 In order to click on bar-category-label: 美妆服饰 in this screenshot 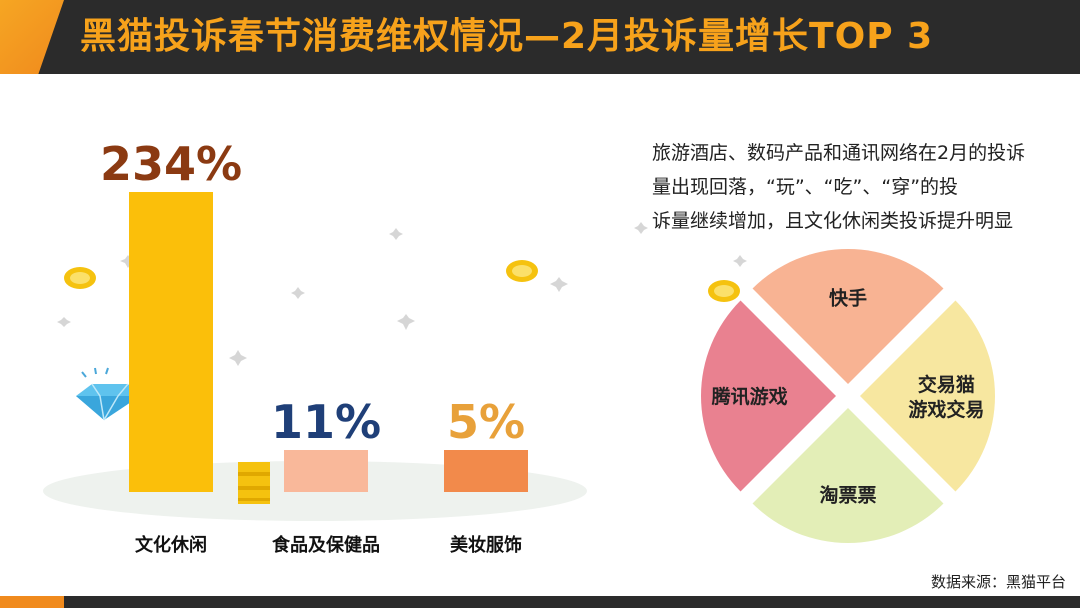, I will do `click(486, 545)`.